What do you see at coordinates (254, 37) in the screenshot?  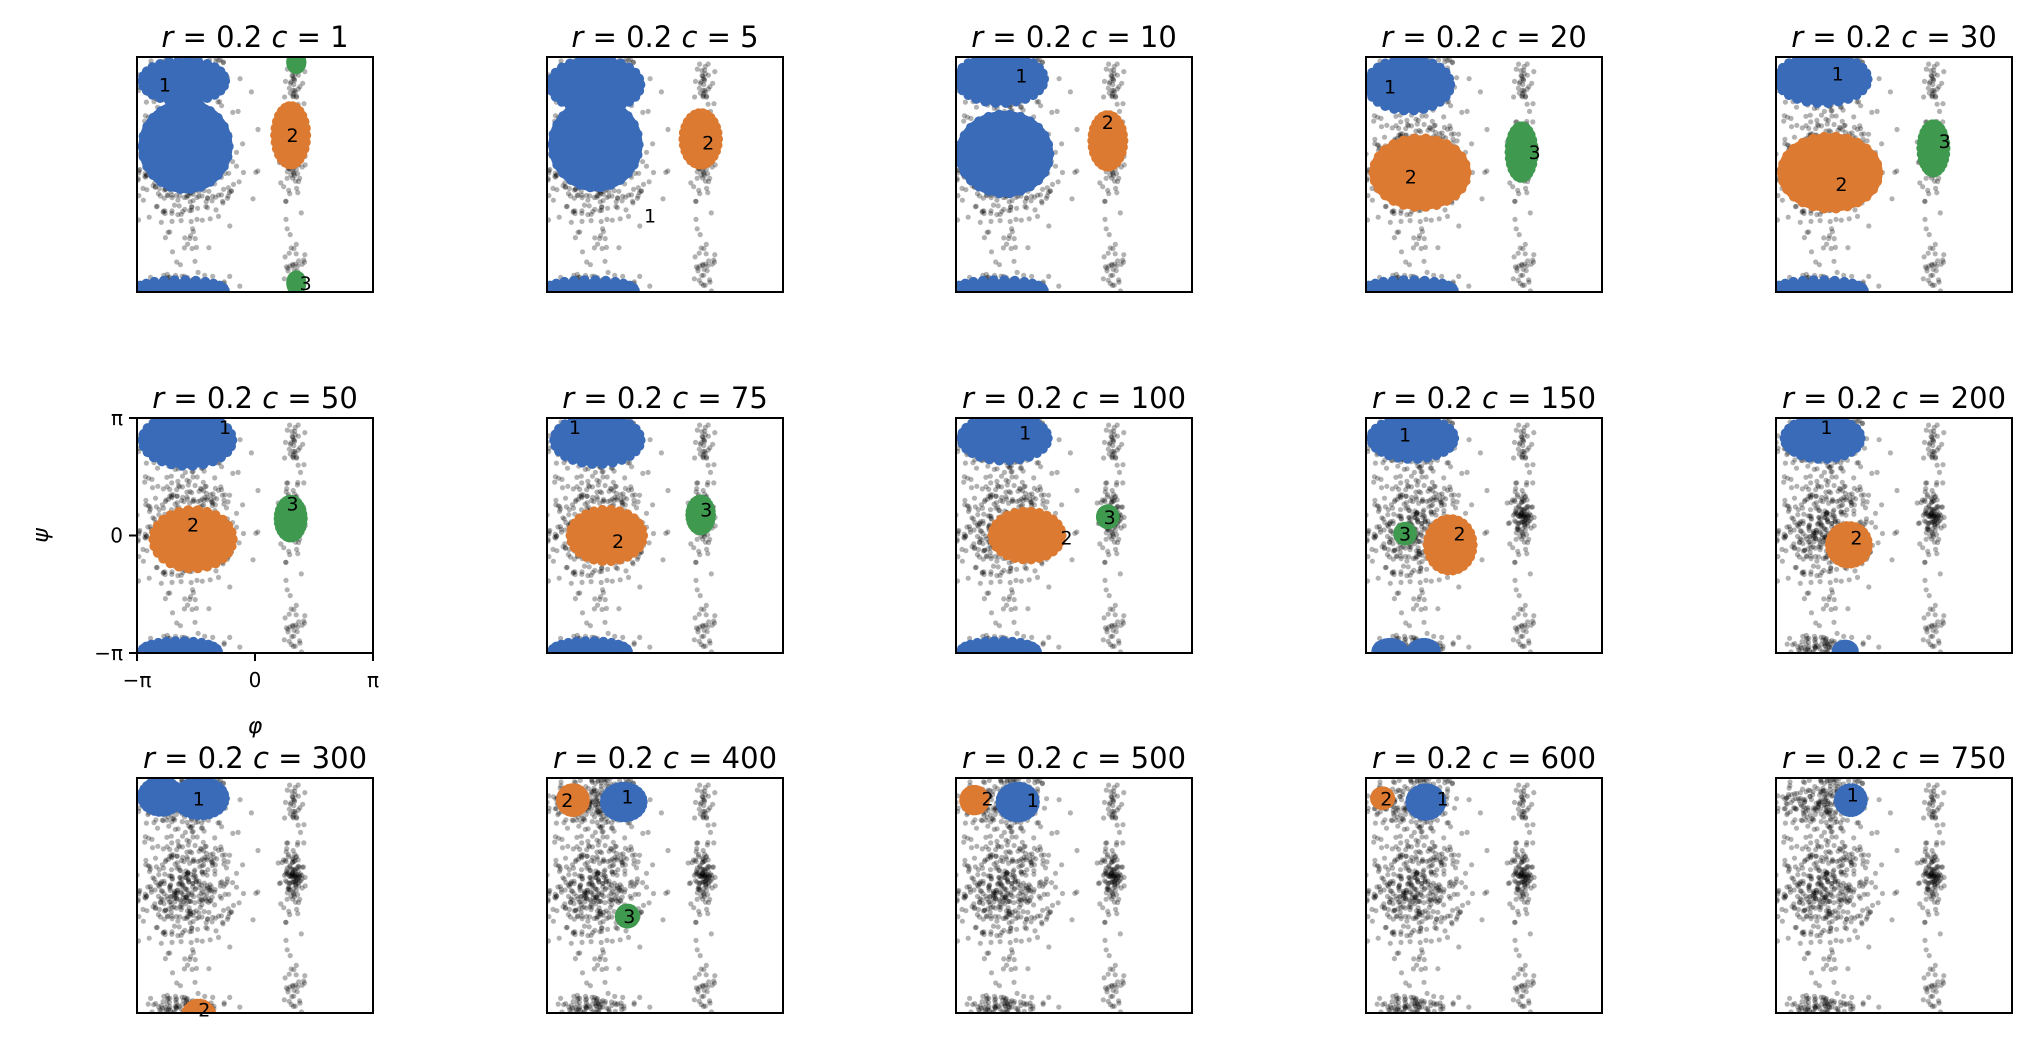 I see `panel-title: r = 0.2 c = 1` at bounding box center [254, 37].